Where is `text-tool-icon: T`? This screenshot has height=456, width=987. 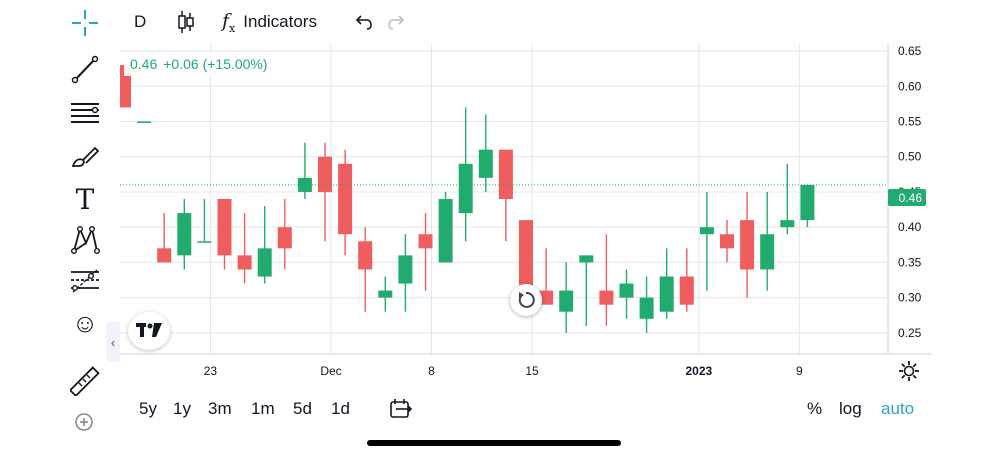
text-tool-icon: T is located at coordinates (85, 199).